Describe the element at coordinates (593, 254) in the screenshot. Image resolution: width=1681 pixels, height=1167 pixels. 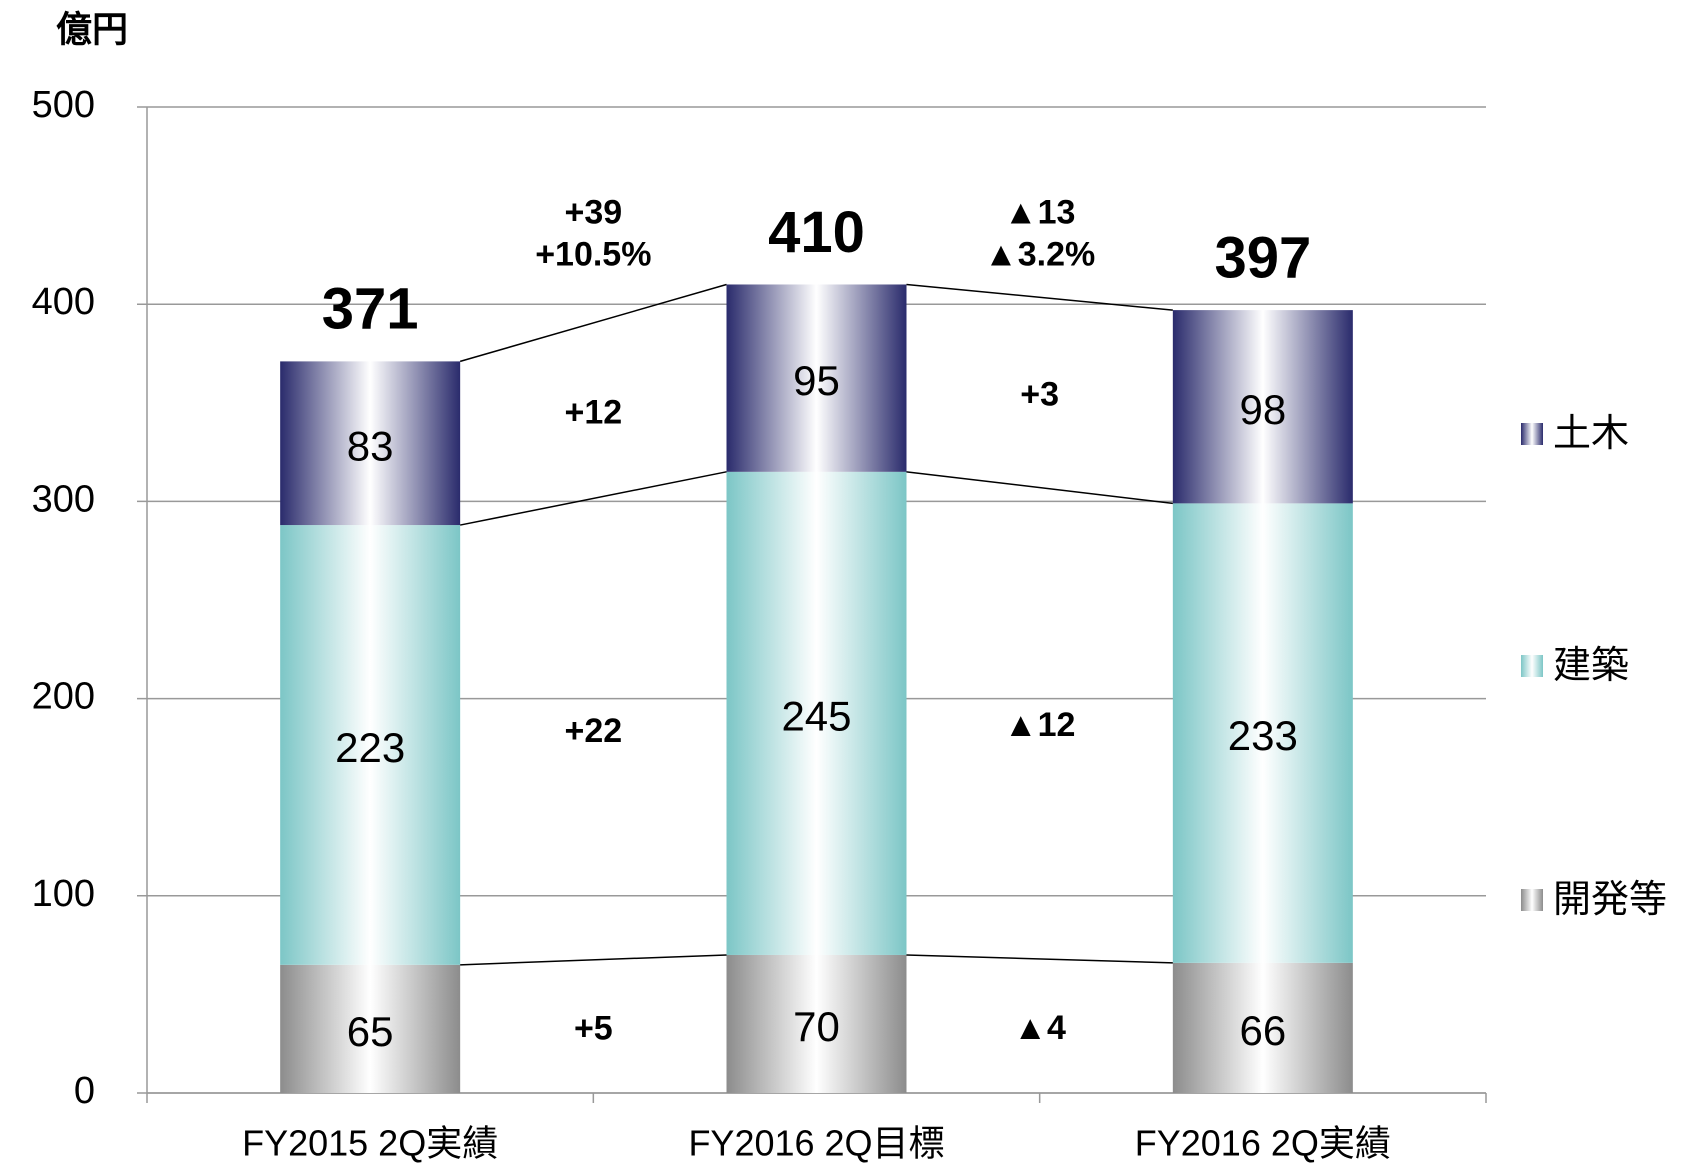
I see `change-total-pct: +10.5%` at that location.